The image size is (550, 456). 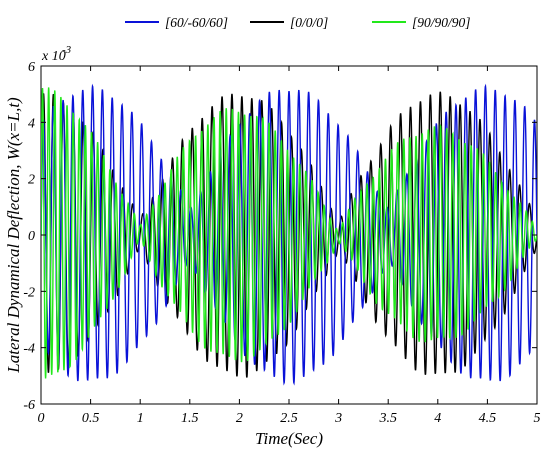 I want to click on x-tick-label: 0.5, so click(x=91, y=418).